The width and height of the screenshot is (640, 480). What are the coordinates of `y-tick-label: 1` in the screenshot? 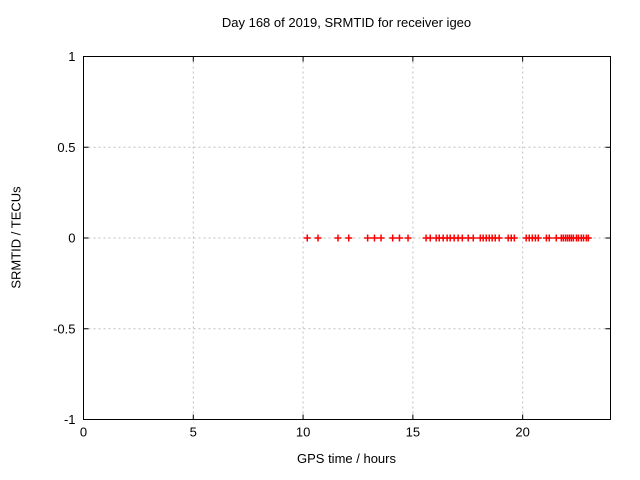 It's located at (71, 56).